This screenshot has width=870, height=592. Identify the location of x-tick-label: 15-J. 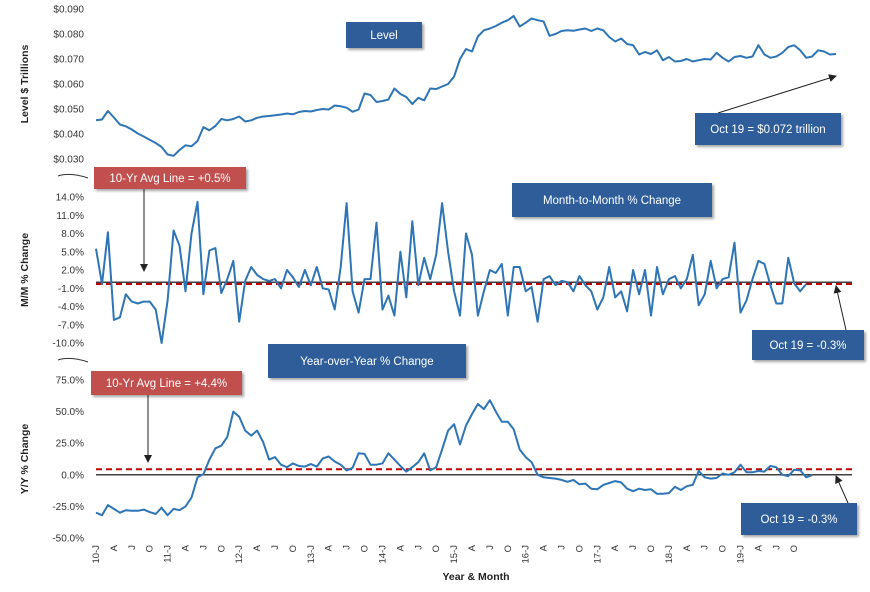
(454, 554).